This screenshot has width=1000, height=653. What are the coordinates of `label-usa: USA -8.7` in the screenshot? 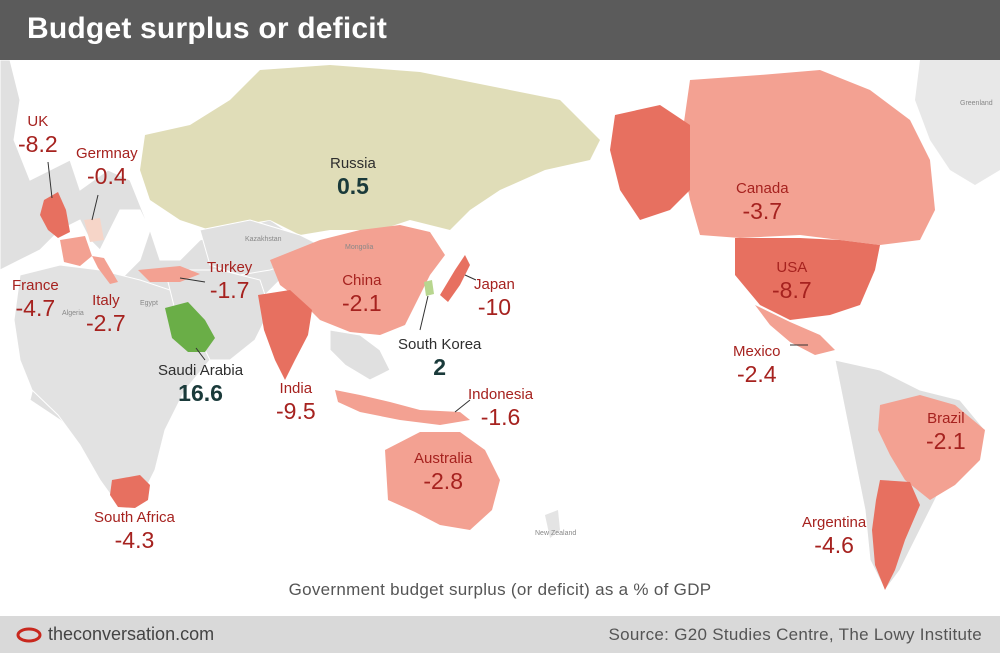 It's located at (792, 281).